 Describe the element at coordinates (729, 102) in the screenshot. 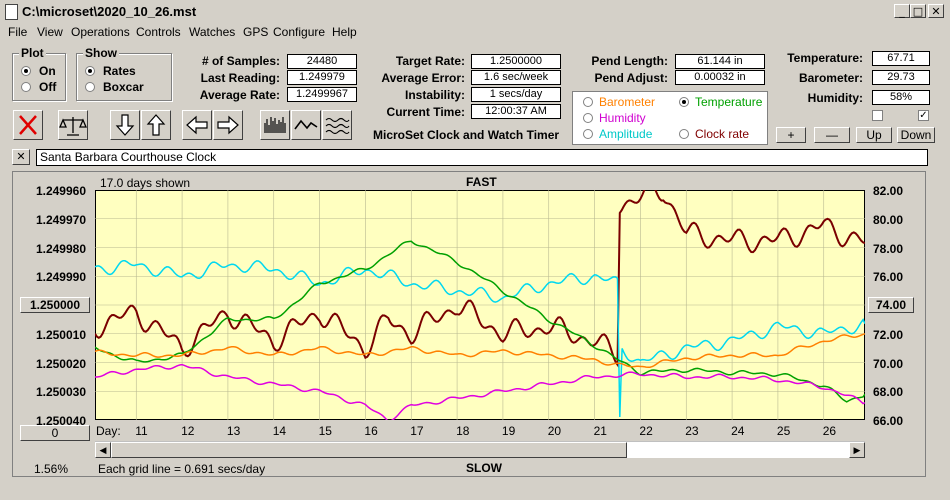

I see `overlay-temperature-label: Temperature` at that location.